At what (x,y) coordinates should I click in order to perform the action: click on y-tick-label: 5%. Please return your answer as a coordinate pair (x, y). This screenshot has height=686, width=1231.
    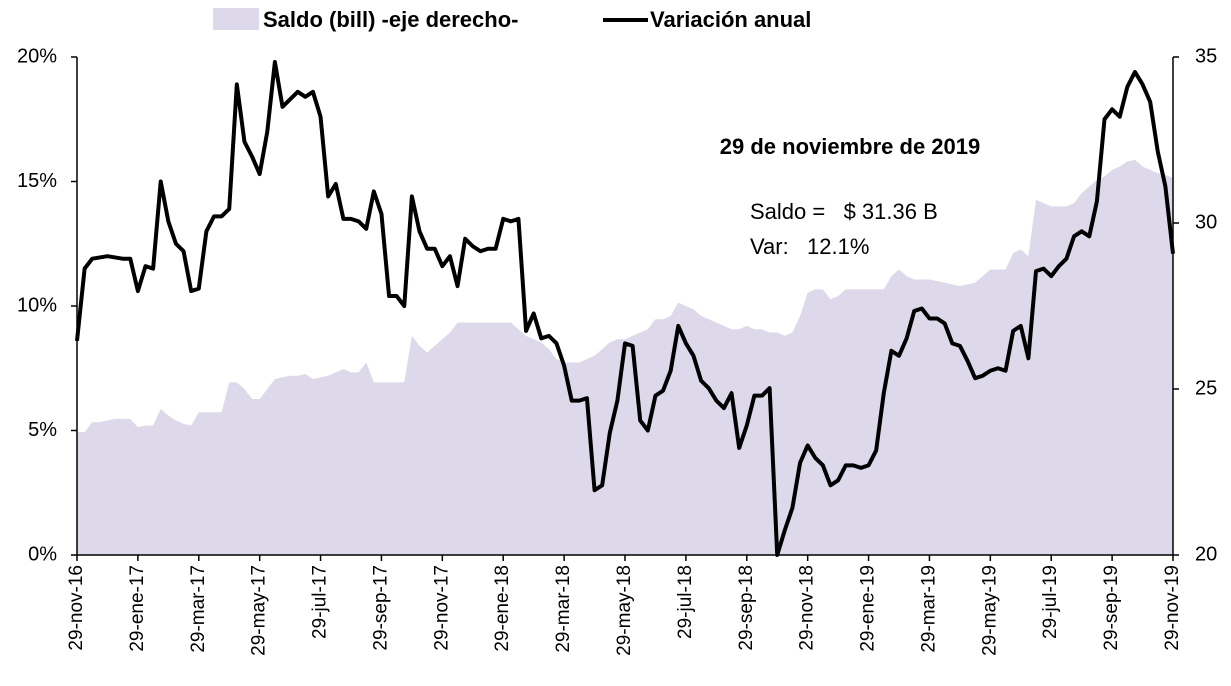
    Looking at the image, I should click on (42, 430).